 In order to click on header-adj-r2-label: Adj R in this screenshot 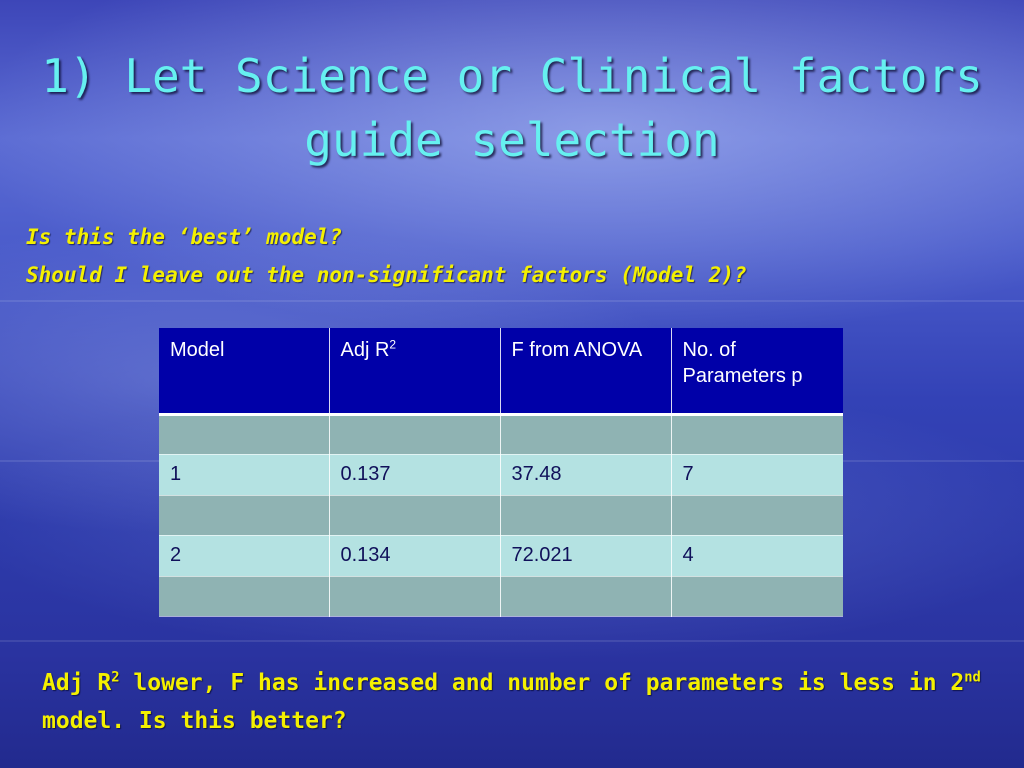, I will do `click(365, 350)`.